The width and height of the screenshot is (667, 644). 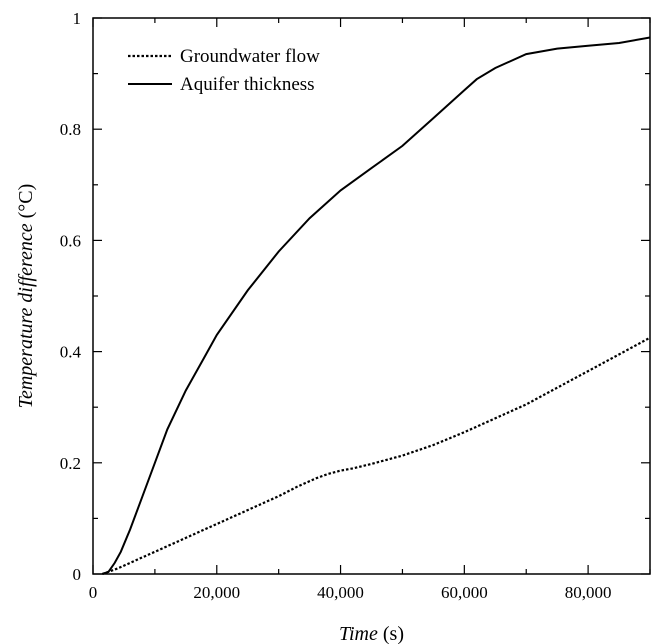 I want to click on y-axis-label-main: Temperature difference, so click(x=26, y=315).